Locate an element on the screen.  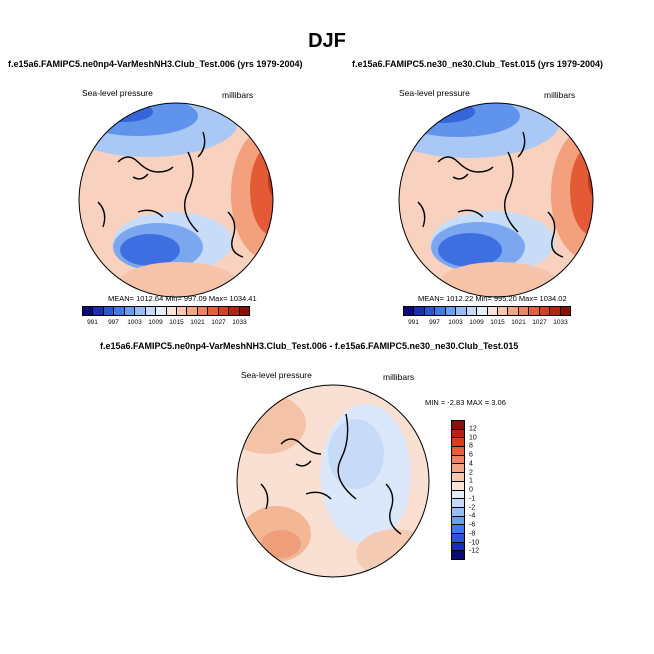
panel1-colorbar is located at coordinates (166, 311).